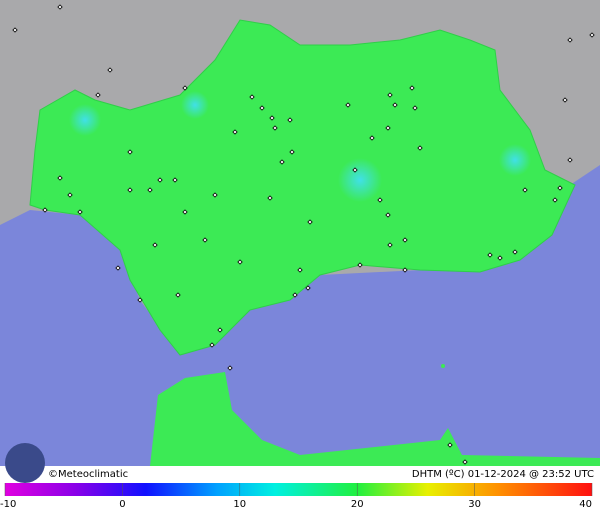 Image resolution: width=600 pixels, height=517 pixels. Describe the element at coordinates (503, 474) in the screenshot. I see `caption: DHTM (ºC) 01-12-2024 @ 23:52 UTC` at that location.